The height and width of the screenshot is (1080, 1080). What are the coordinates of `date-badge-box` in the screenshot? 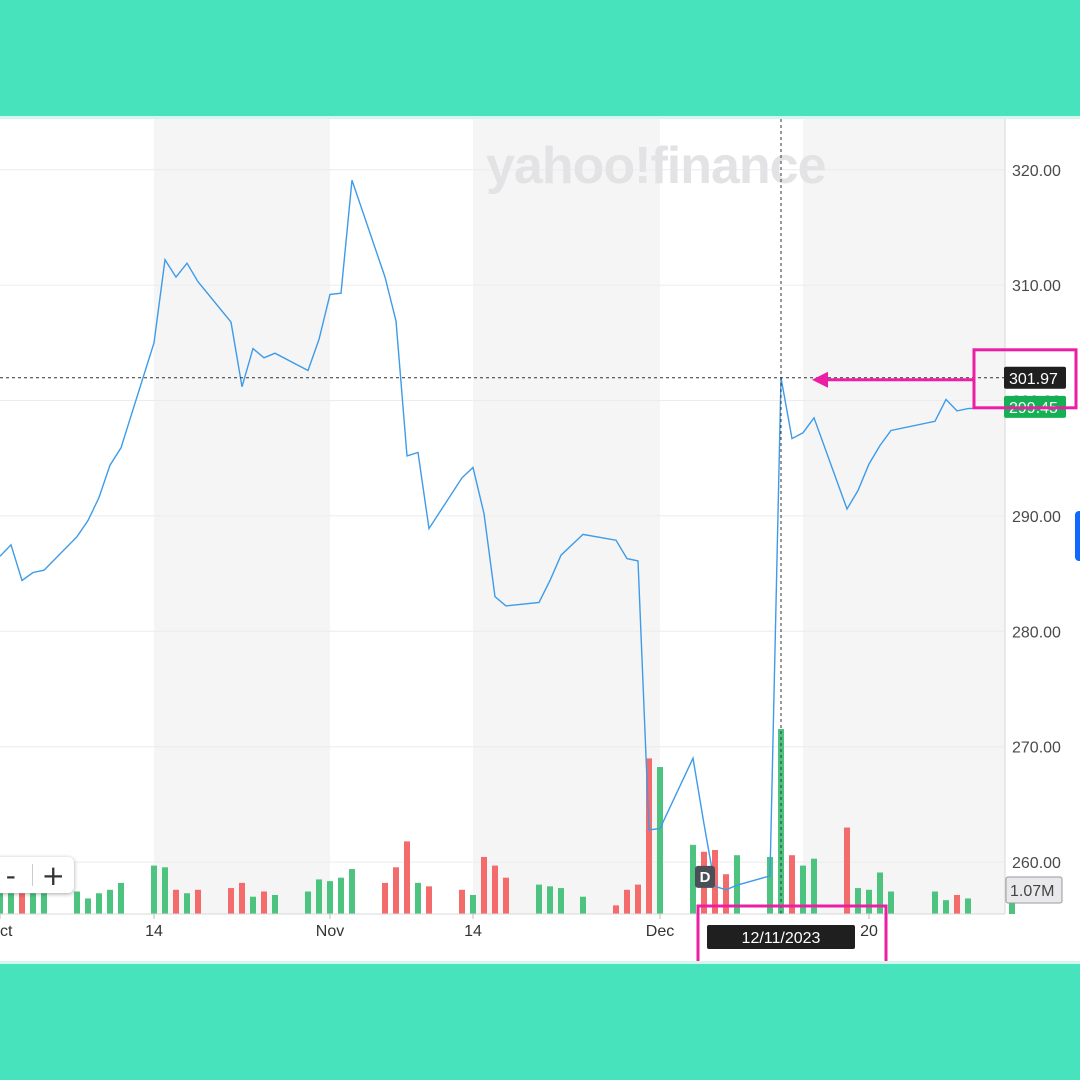 It's located at (781, 937).